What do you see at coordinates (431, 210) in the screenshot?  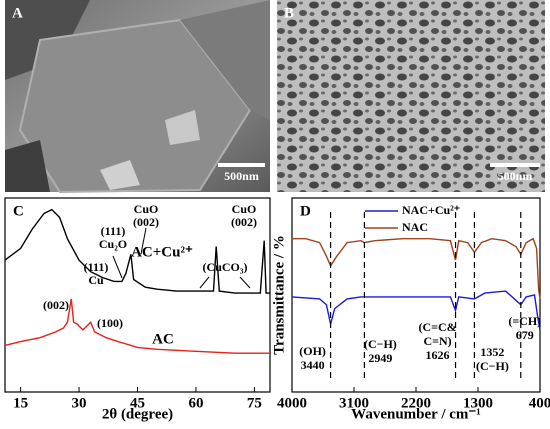 I see `legend-label: NAC+Cu²⁺` at bounding box center [431, 210].